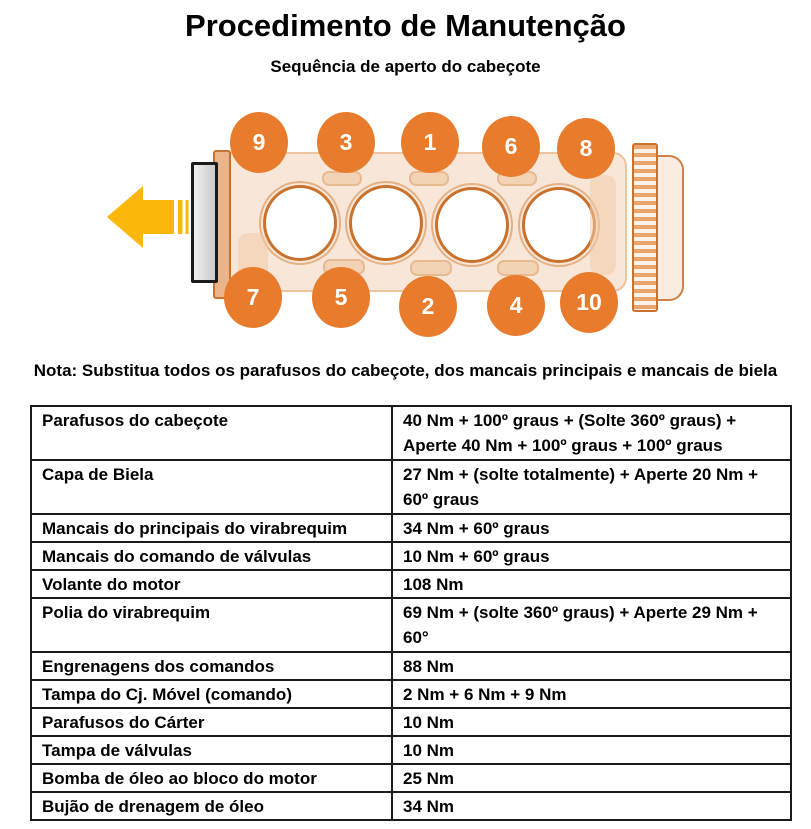 The width and height of the screenshot is (811, 829). I want to click on sequence-marker: 4, so click(516, 305).